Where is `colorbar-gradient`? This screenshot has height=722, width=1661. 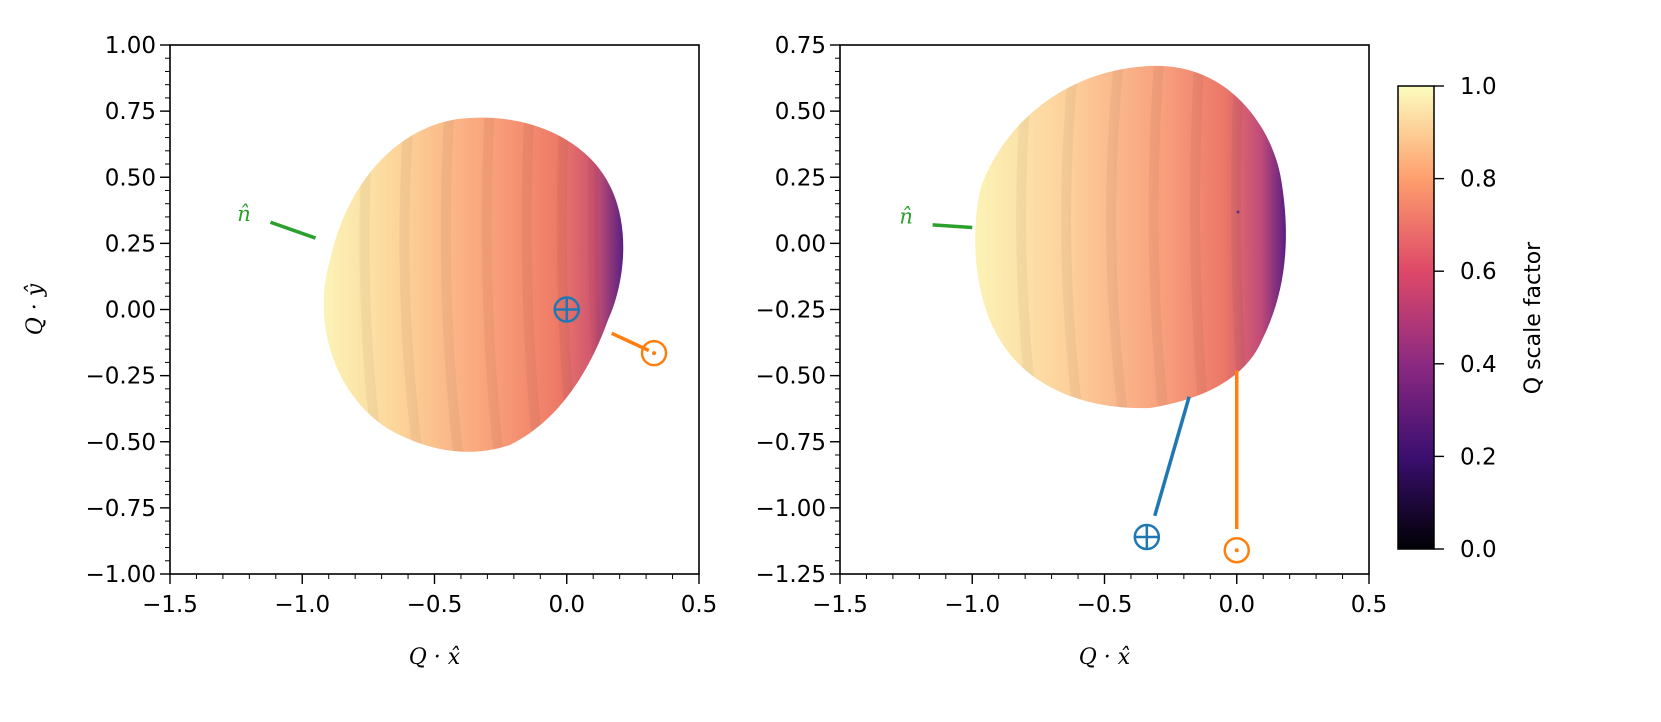 colorbar-gradient is located at coordinates (1416, 317).